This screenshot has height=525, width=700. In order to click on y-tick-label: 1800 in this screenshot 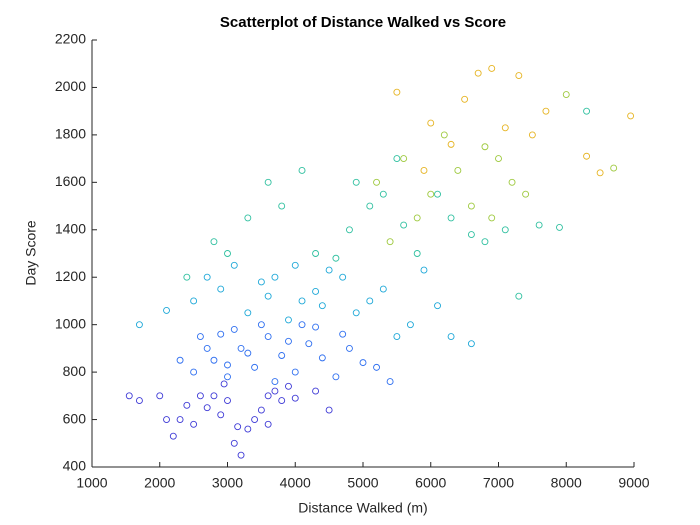, I will do `click(70, 134)`.